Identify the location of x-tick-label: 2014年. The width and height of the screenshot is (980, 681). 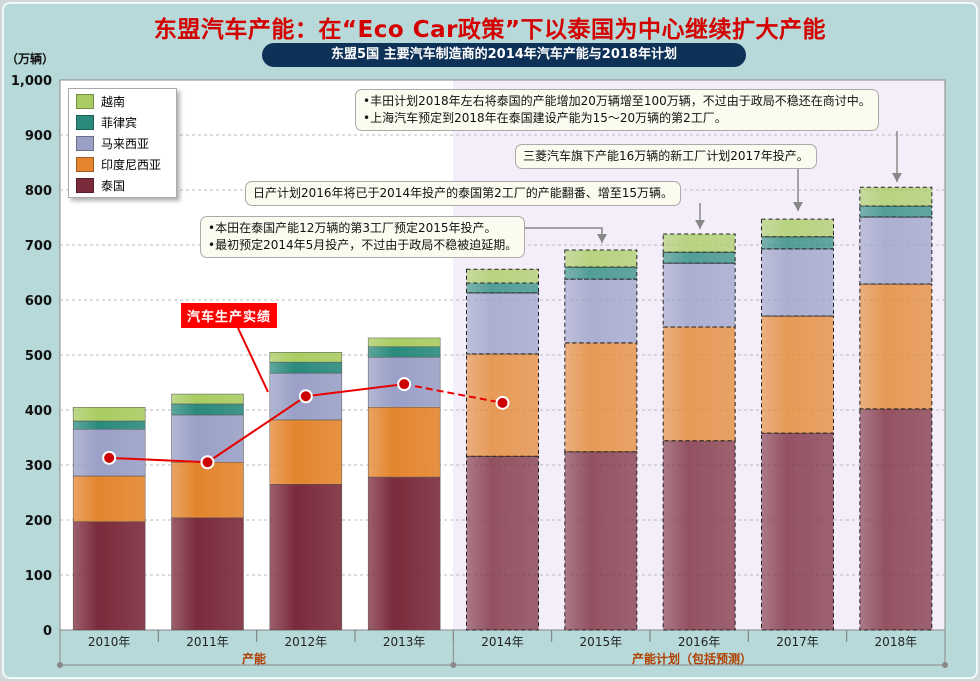
(502, 642).